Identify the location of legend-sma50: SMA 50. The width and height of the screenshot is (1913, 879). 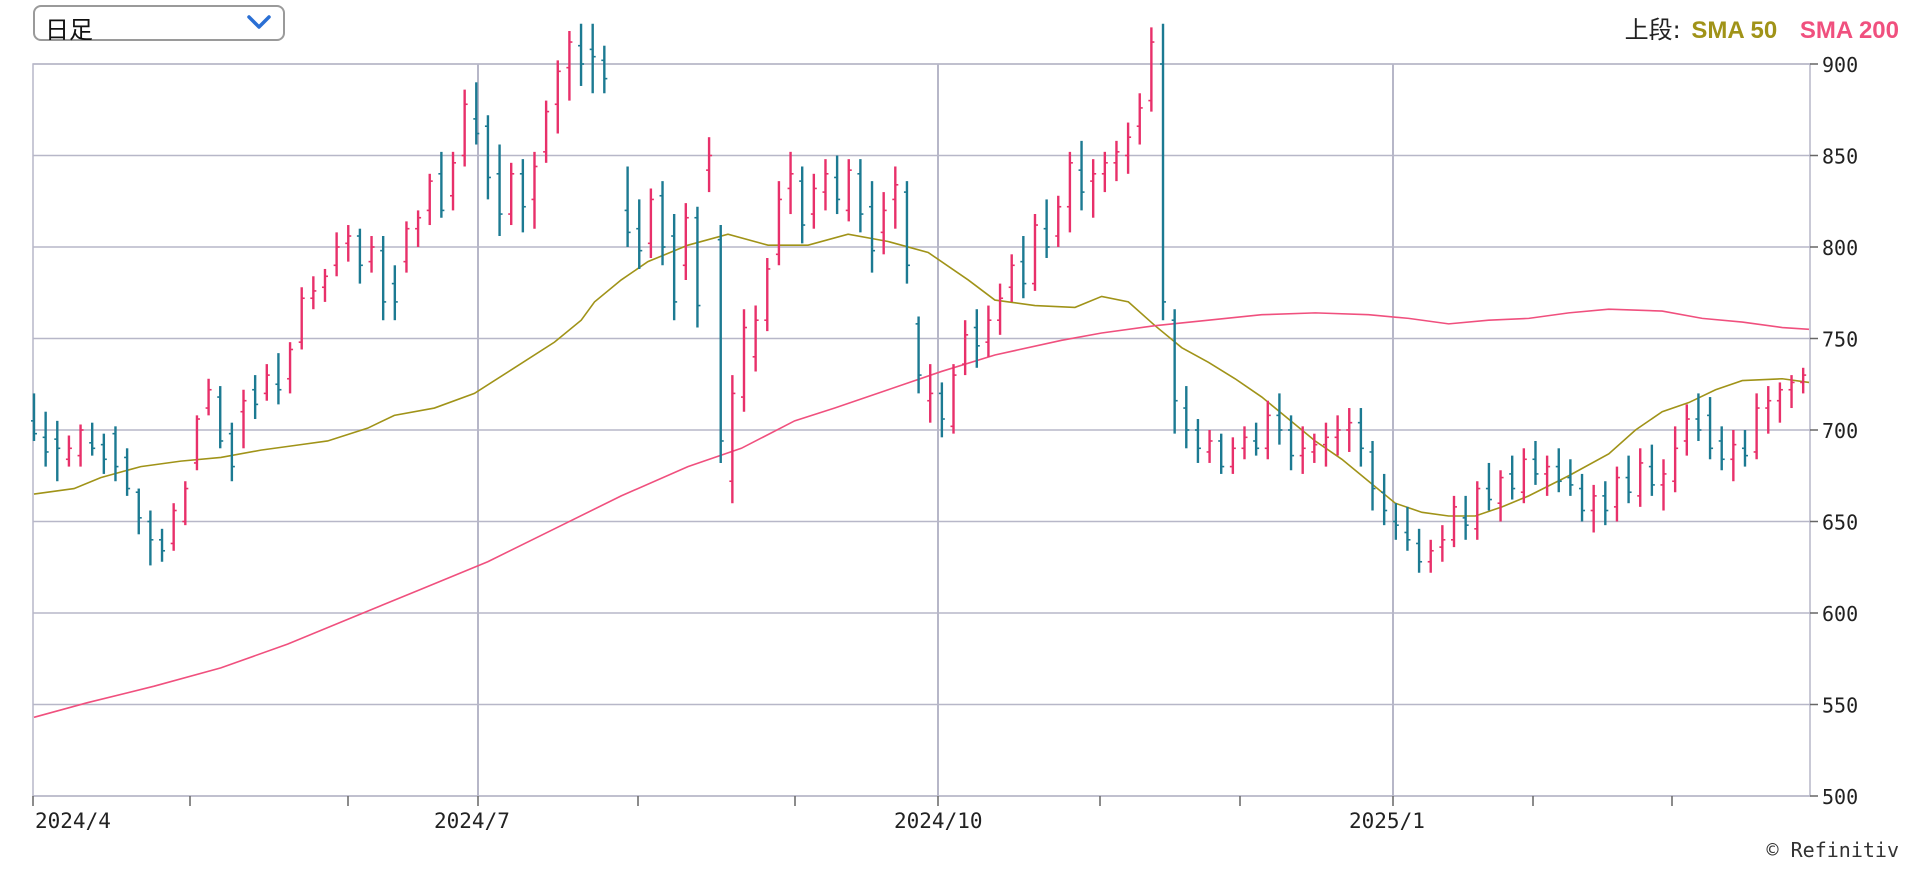
(1734, 30).